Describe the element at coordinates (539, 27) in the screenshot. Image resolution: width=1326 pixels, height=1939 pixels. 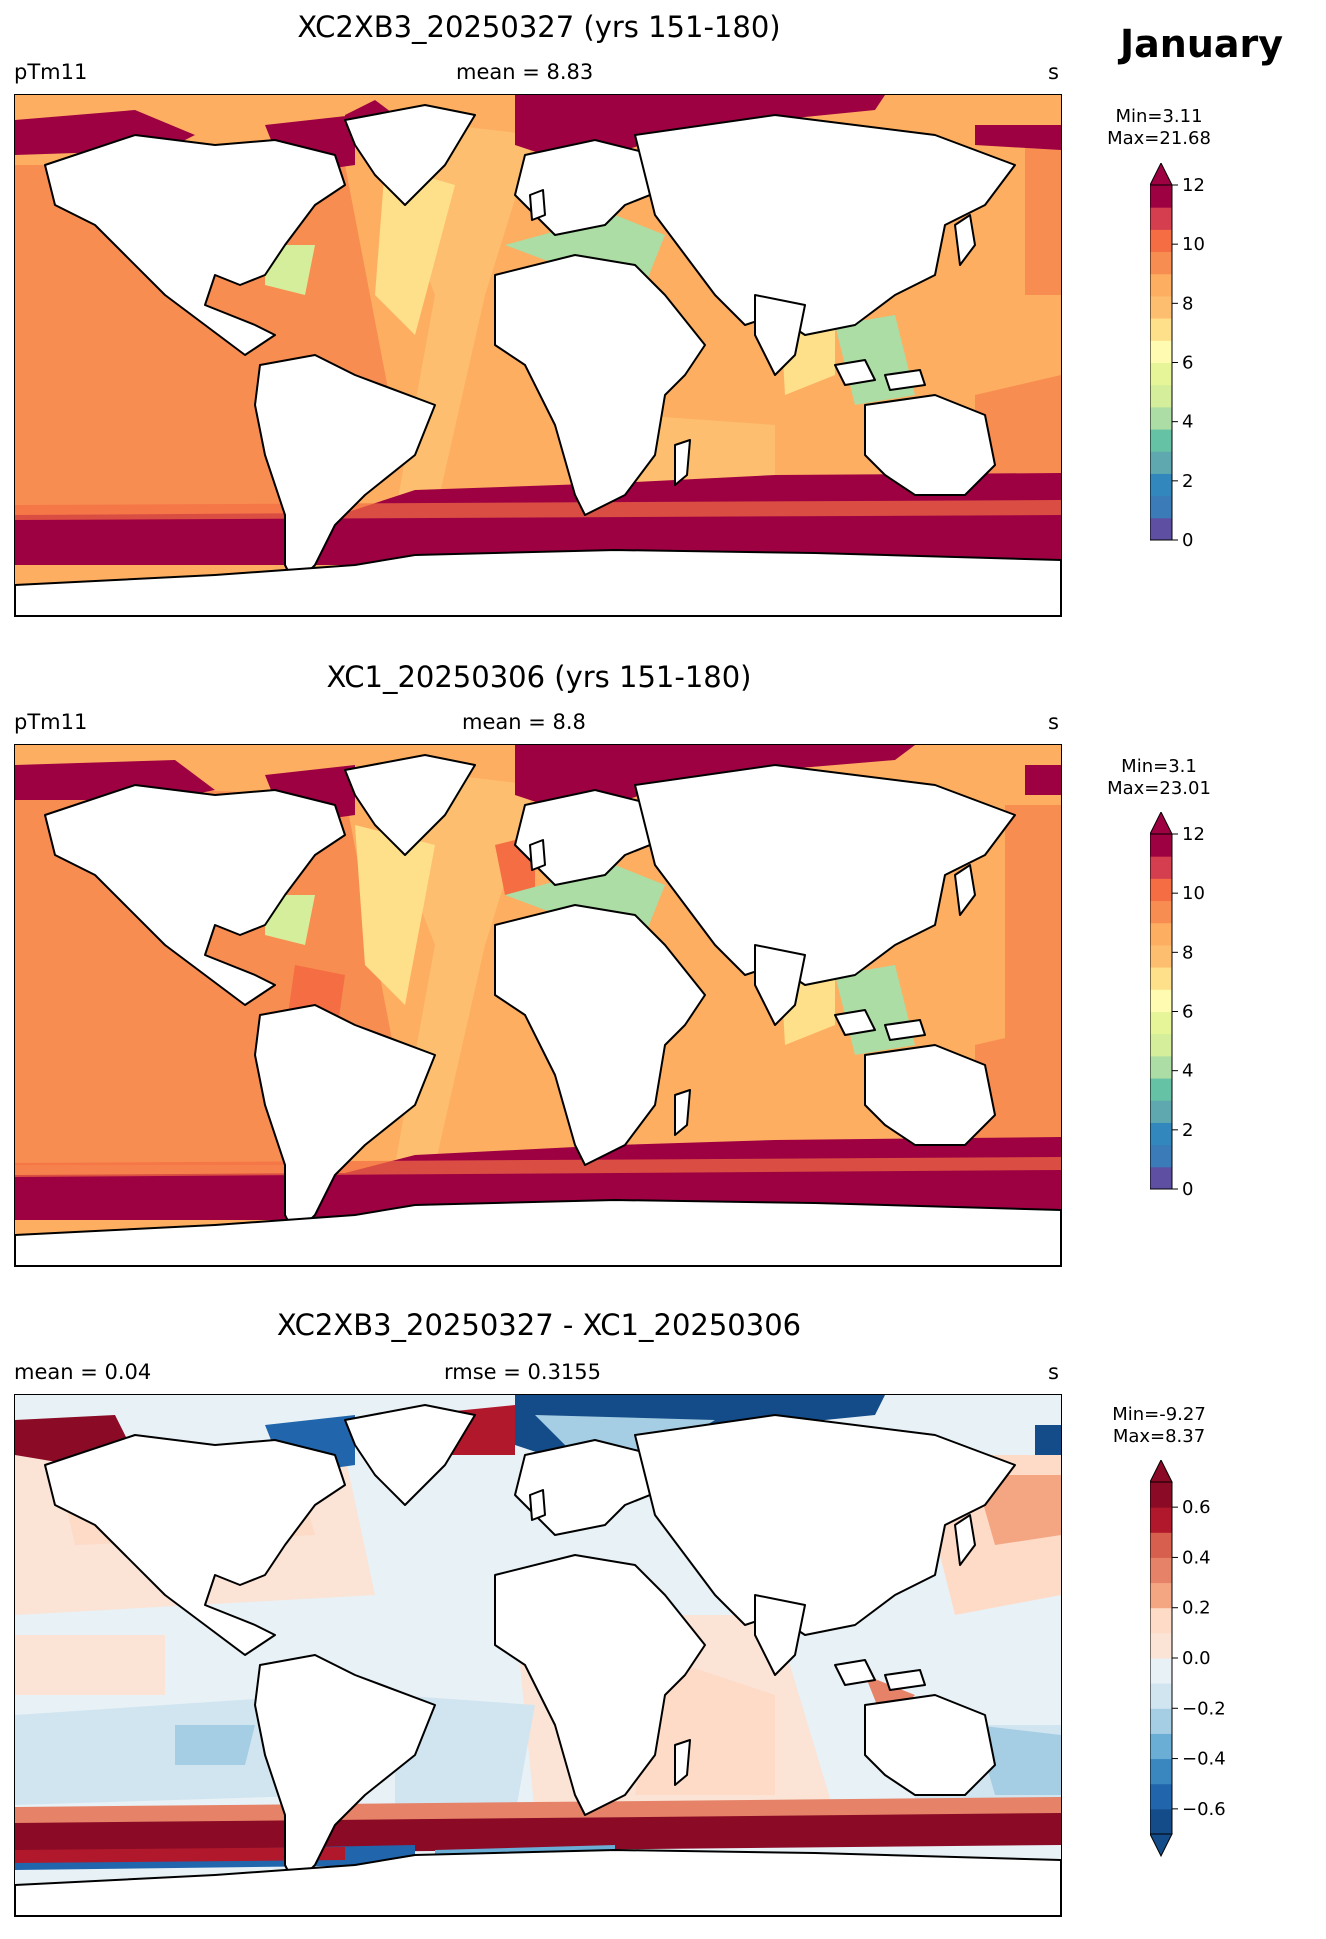
I see `panel-1-title: XC2XB3_20250327 (yrs 151-180)` at that location.